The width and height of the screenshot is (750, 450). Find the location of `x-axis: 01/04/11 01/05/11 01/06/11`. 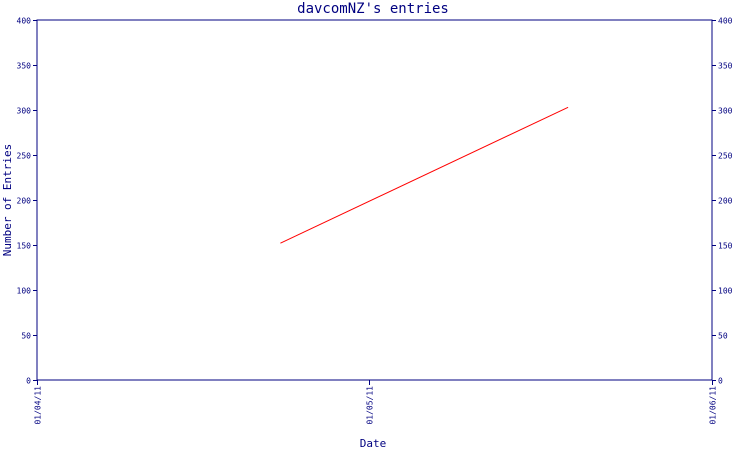

x-axis: 01/04/11 01/05/11 01/06/11 is located at coordinates (376, 402).